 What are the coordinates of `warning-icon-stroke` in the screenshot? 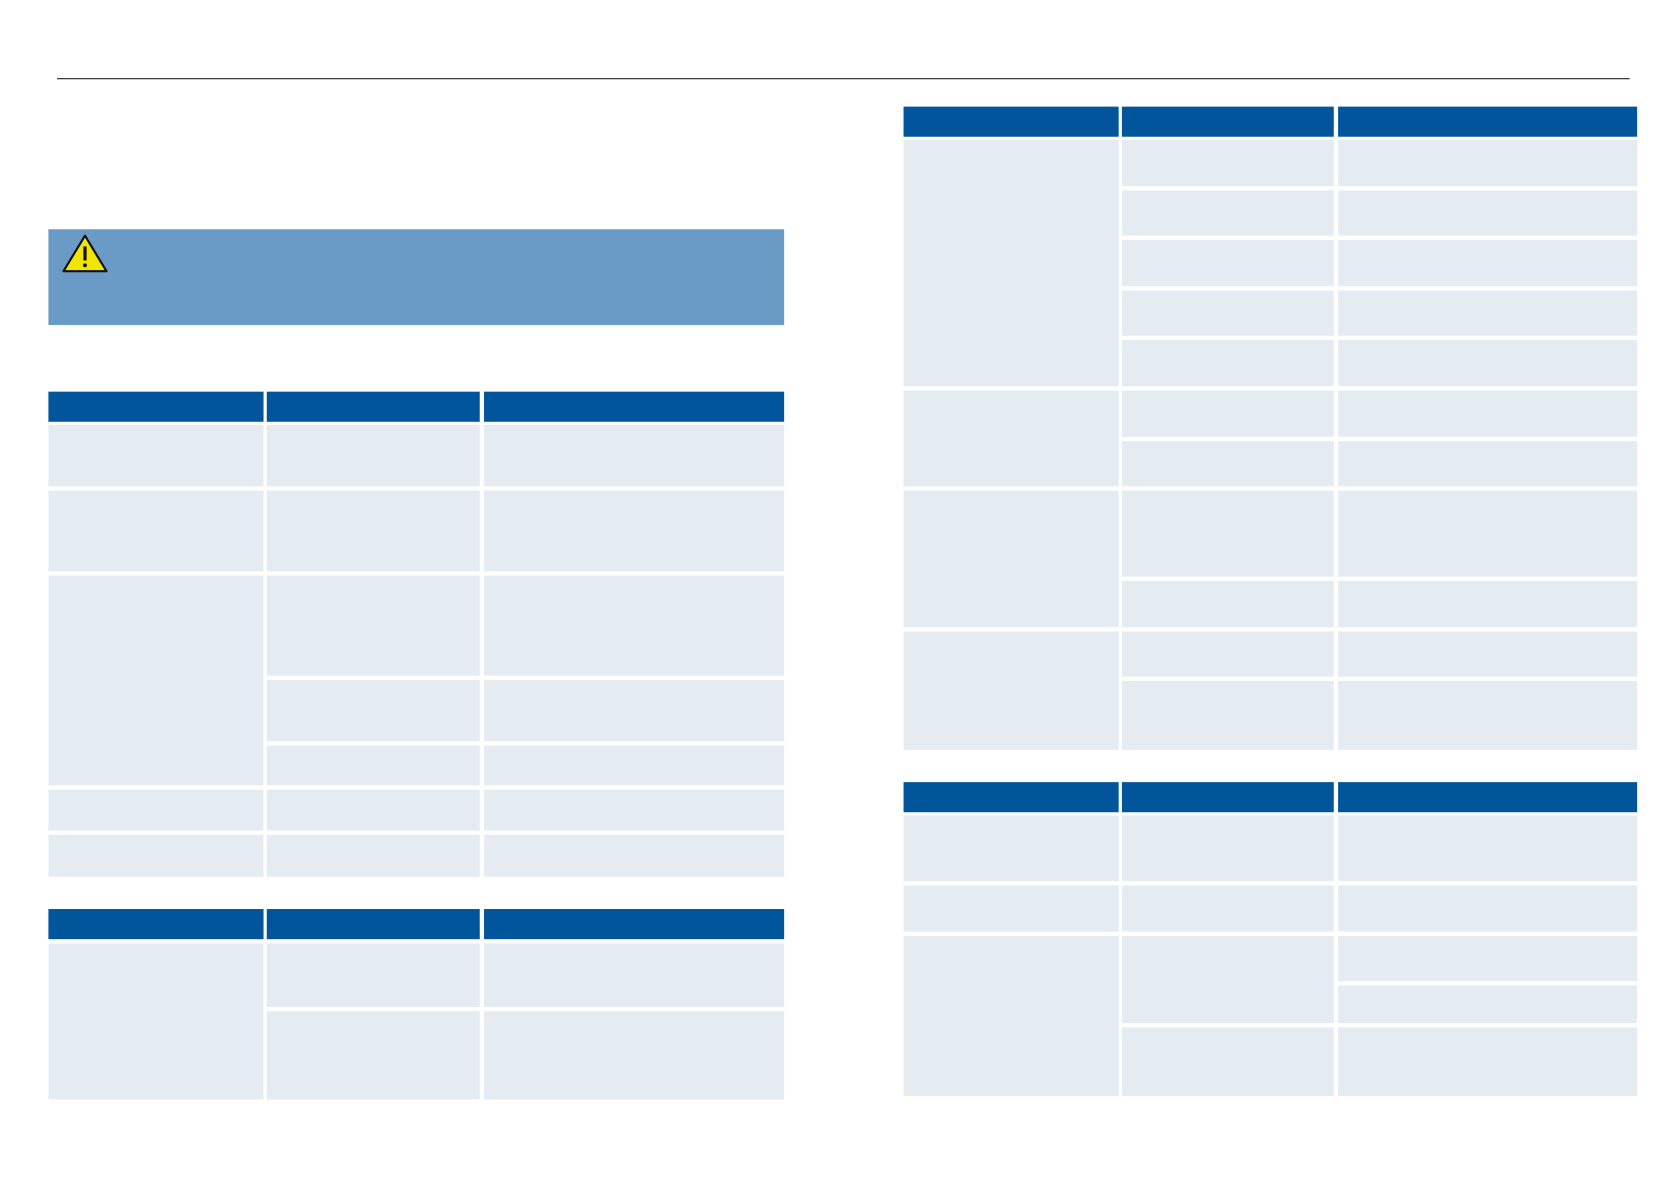 It's located at (85, 253).